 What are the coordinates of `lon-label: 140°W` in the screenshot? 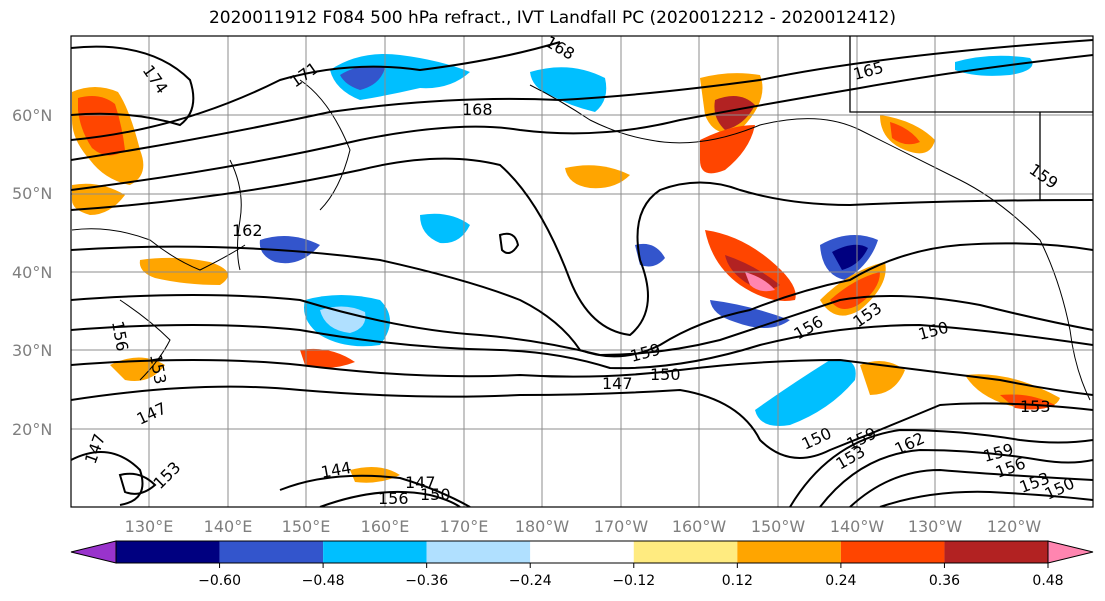 It's located at (857, 526).